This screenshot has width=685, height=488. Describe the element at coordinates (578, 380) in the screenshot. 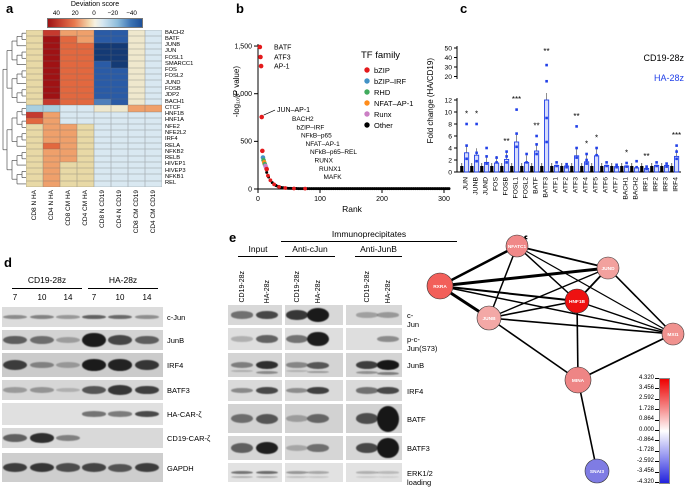

I see `network-node-MINA` at that location.